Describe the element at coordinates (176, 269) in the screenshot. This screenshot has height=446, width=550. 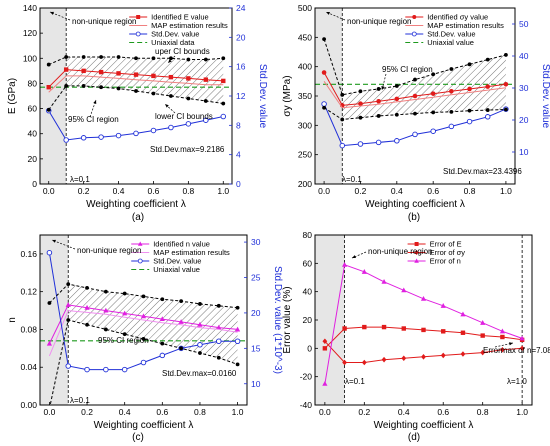
I see `legend-label: Uniaxial value` at that location.